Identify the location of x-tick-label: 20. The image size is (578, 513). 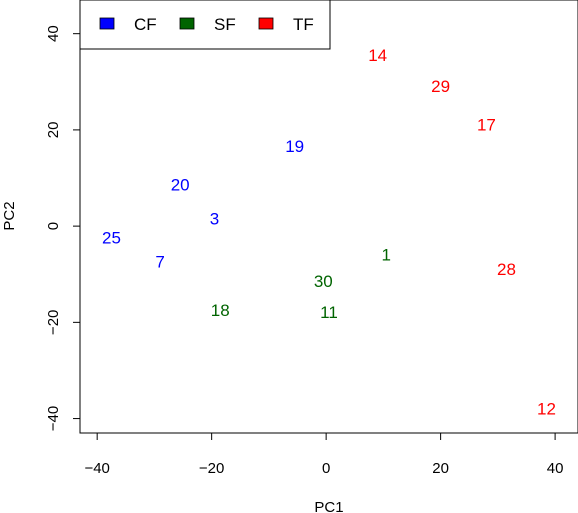
(440, 468).